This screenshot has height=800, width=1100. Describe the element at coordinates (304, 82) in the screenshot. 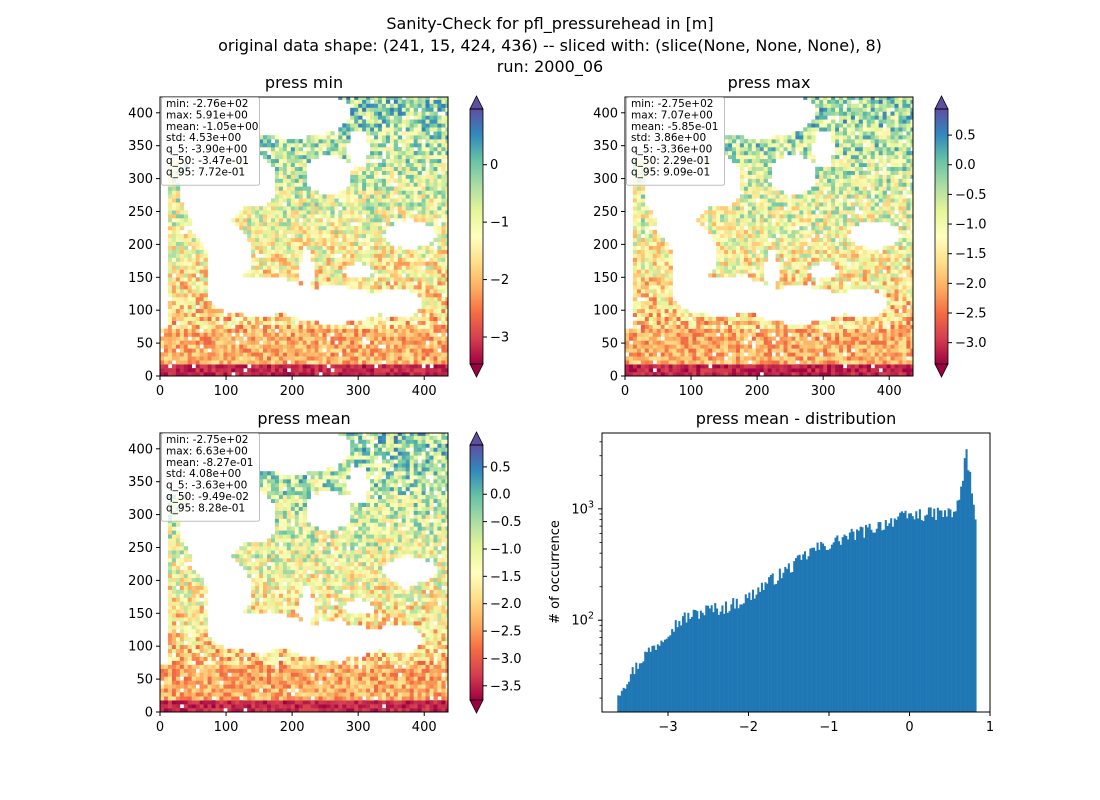

I see `panel-title: press min` at that location.